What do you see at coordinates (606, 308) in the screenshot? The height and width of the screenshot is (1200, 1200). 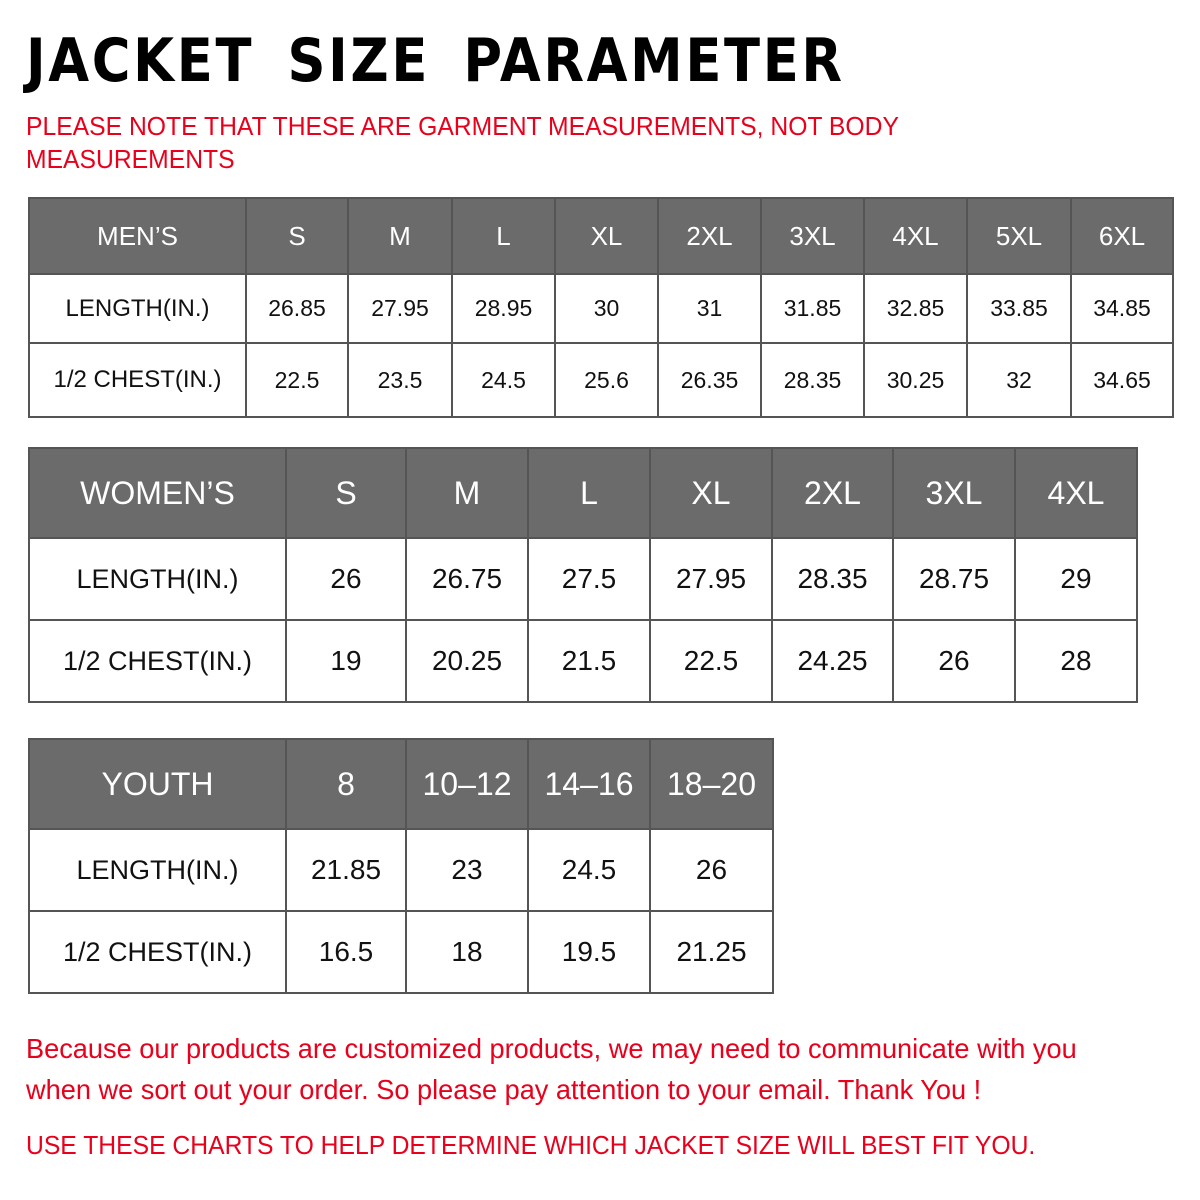 I see `measurement-cell: 30` at bounding box center [606, 308].